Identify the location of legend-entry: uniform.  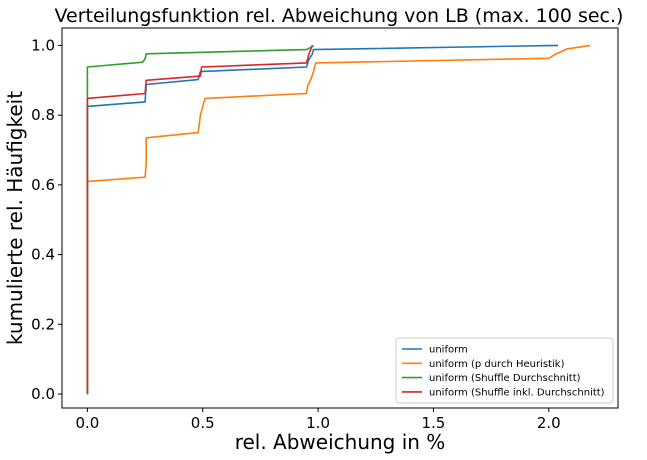
(448, 350).